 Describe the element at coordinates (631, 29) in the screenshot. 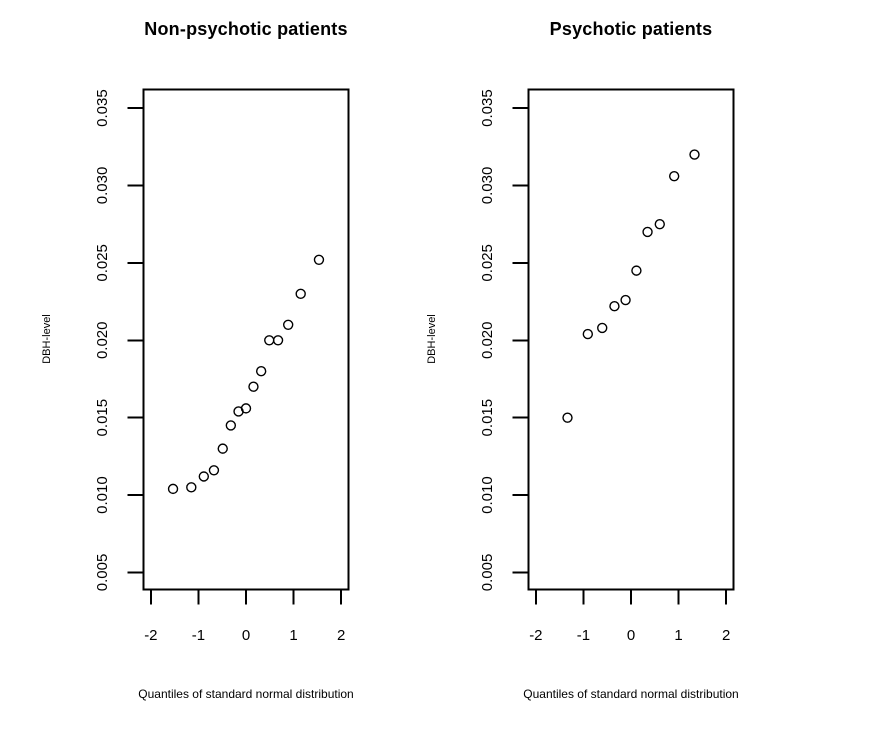

I see `plot-title: Psychotic patients` at that location.